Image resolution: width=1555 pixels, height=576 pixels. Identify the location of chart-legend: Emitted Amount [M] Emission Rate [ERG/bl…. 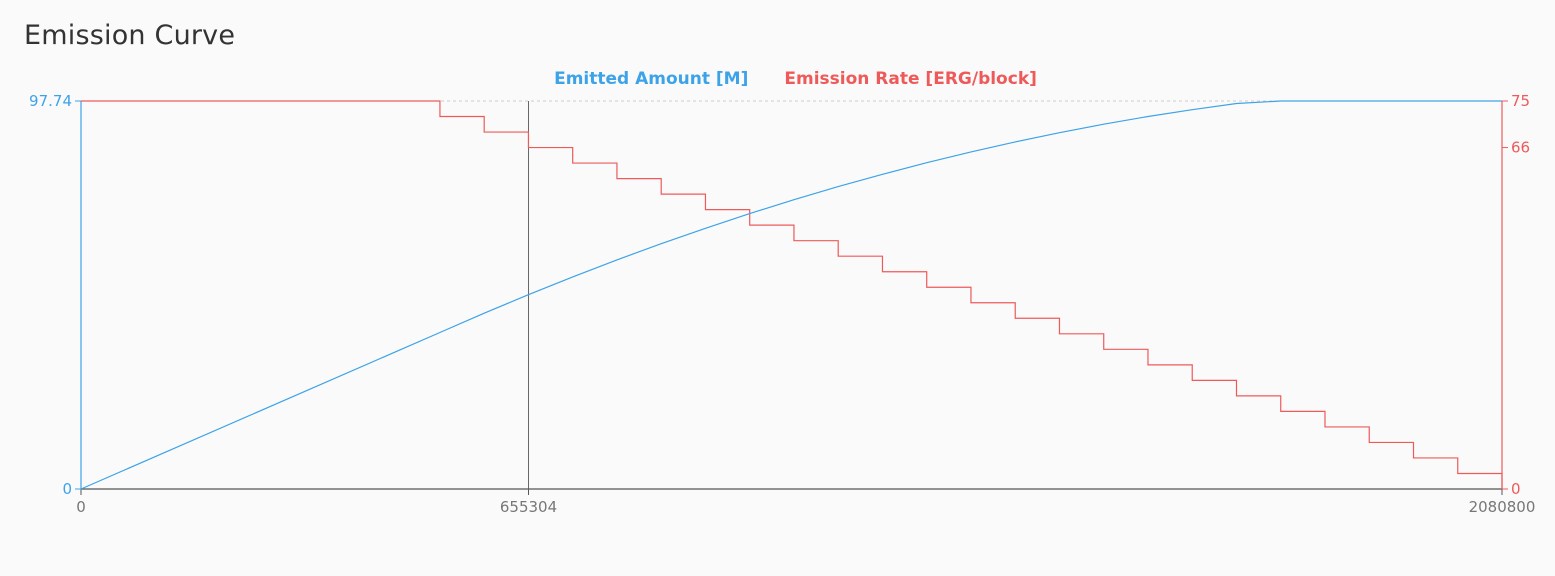
(777, 79).